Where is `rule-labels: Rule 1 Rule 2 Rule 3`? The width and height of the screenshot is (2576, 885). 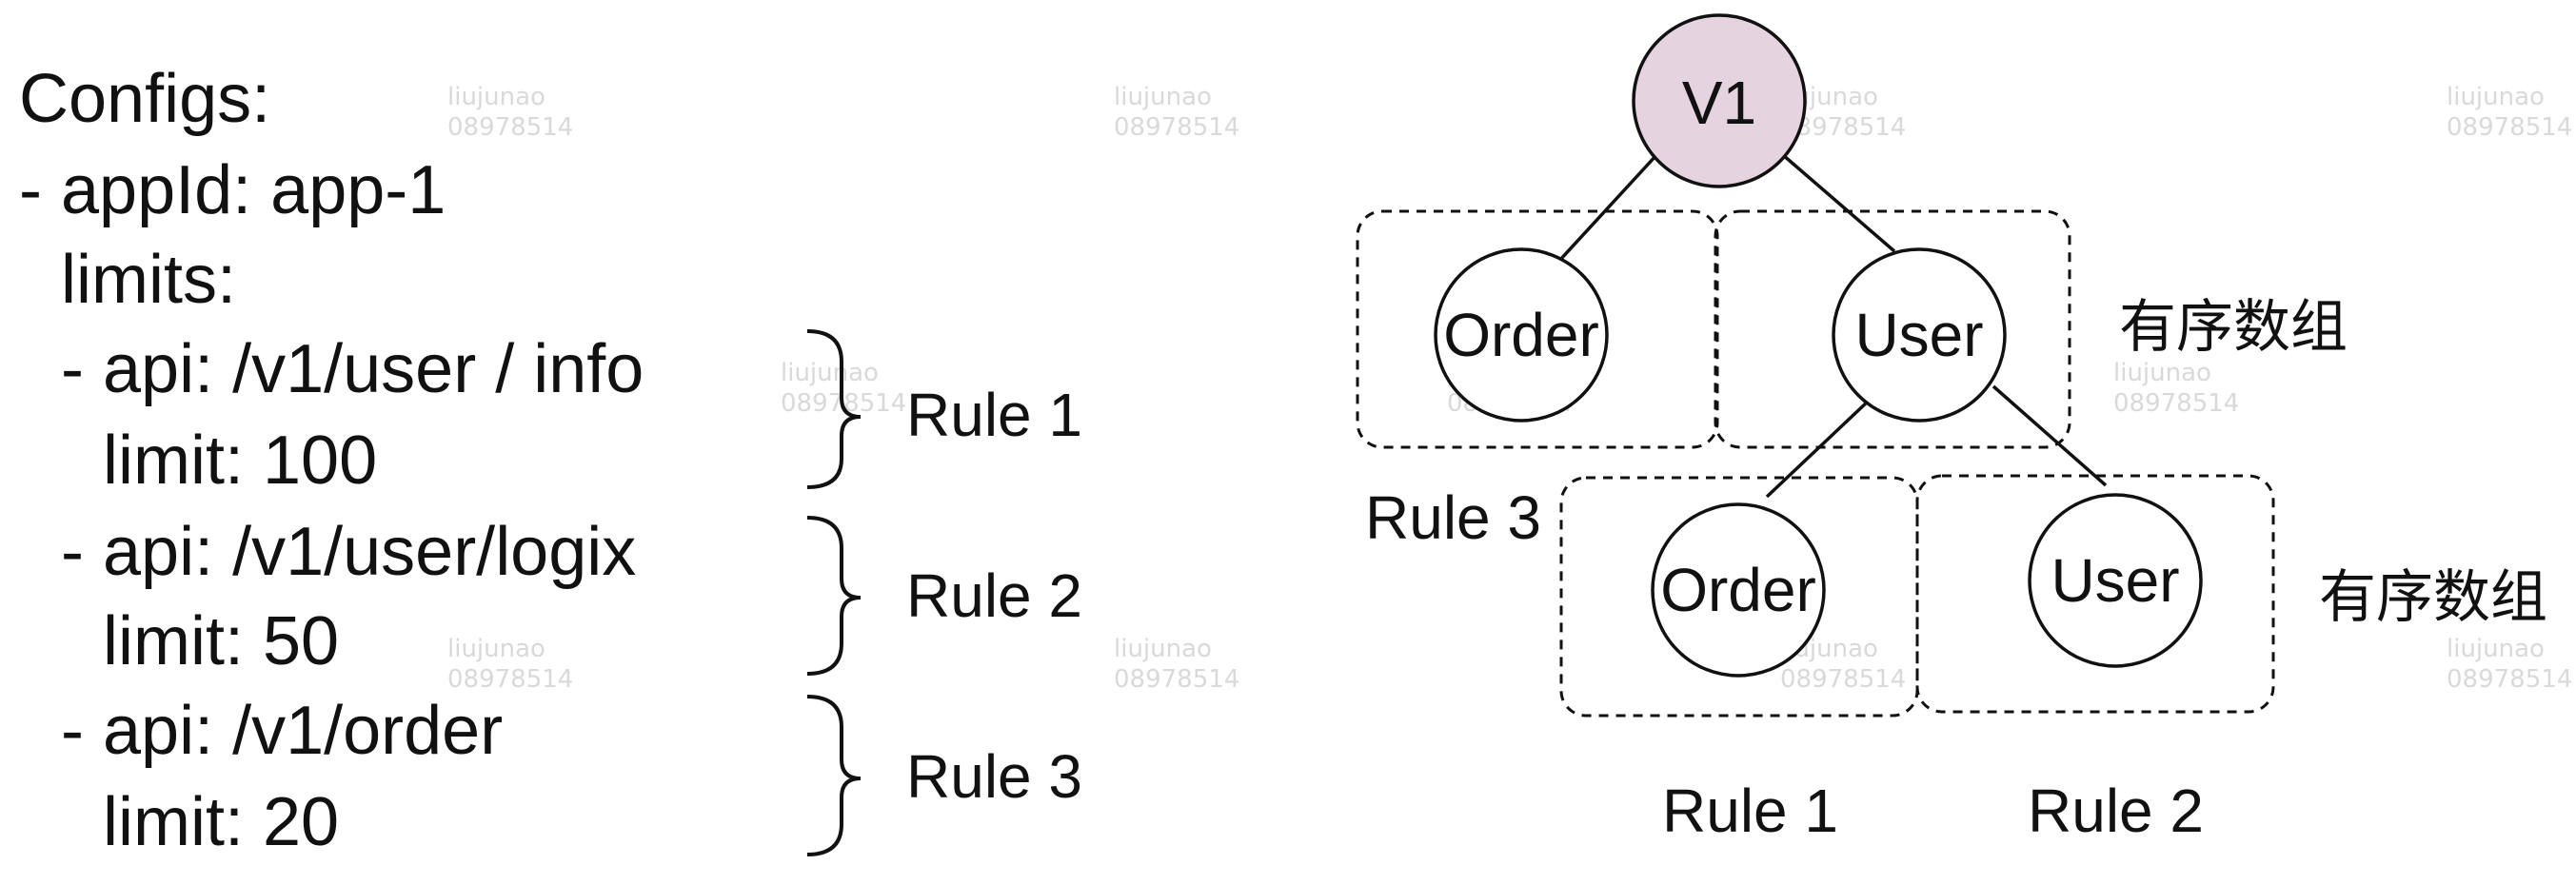
rule-labels: Rule 1 Rule 2 Rule 3 is located at coordinates (994, 596).